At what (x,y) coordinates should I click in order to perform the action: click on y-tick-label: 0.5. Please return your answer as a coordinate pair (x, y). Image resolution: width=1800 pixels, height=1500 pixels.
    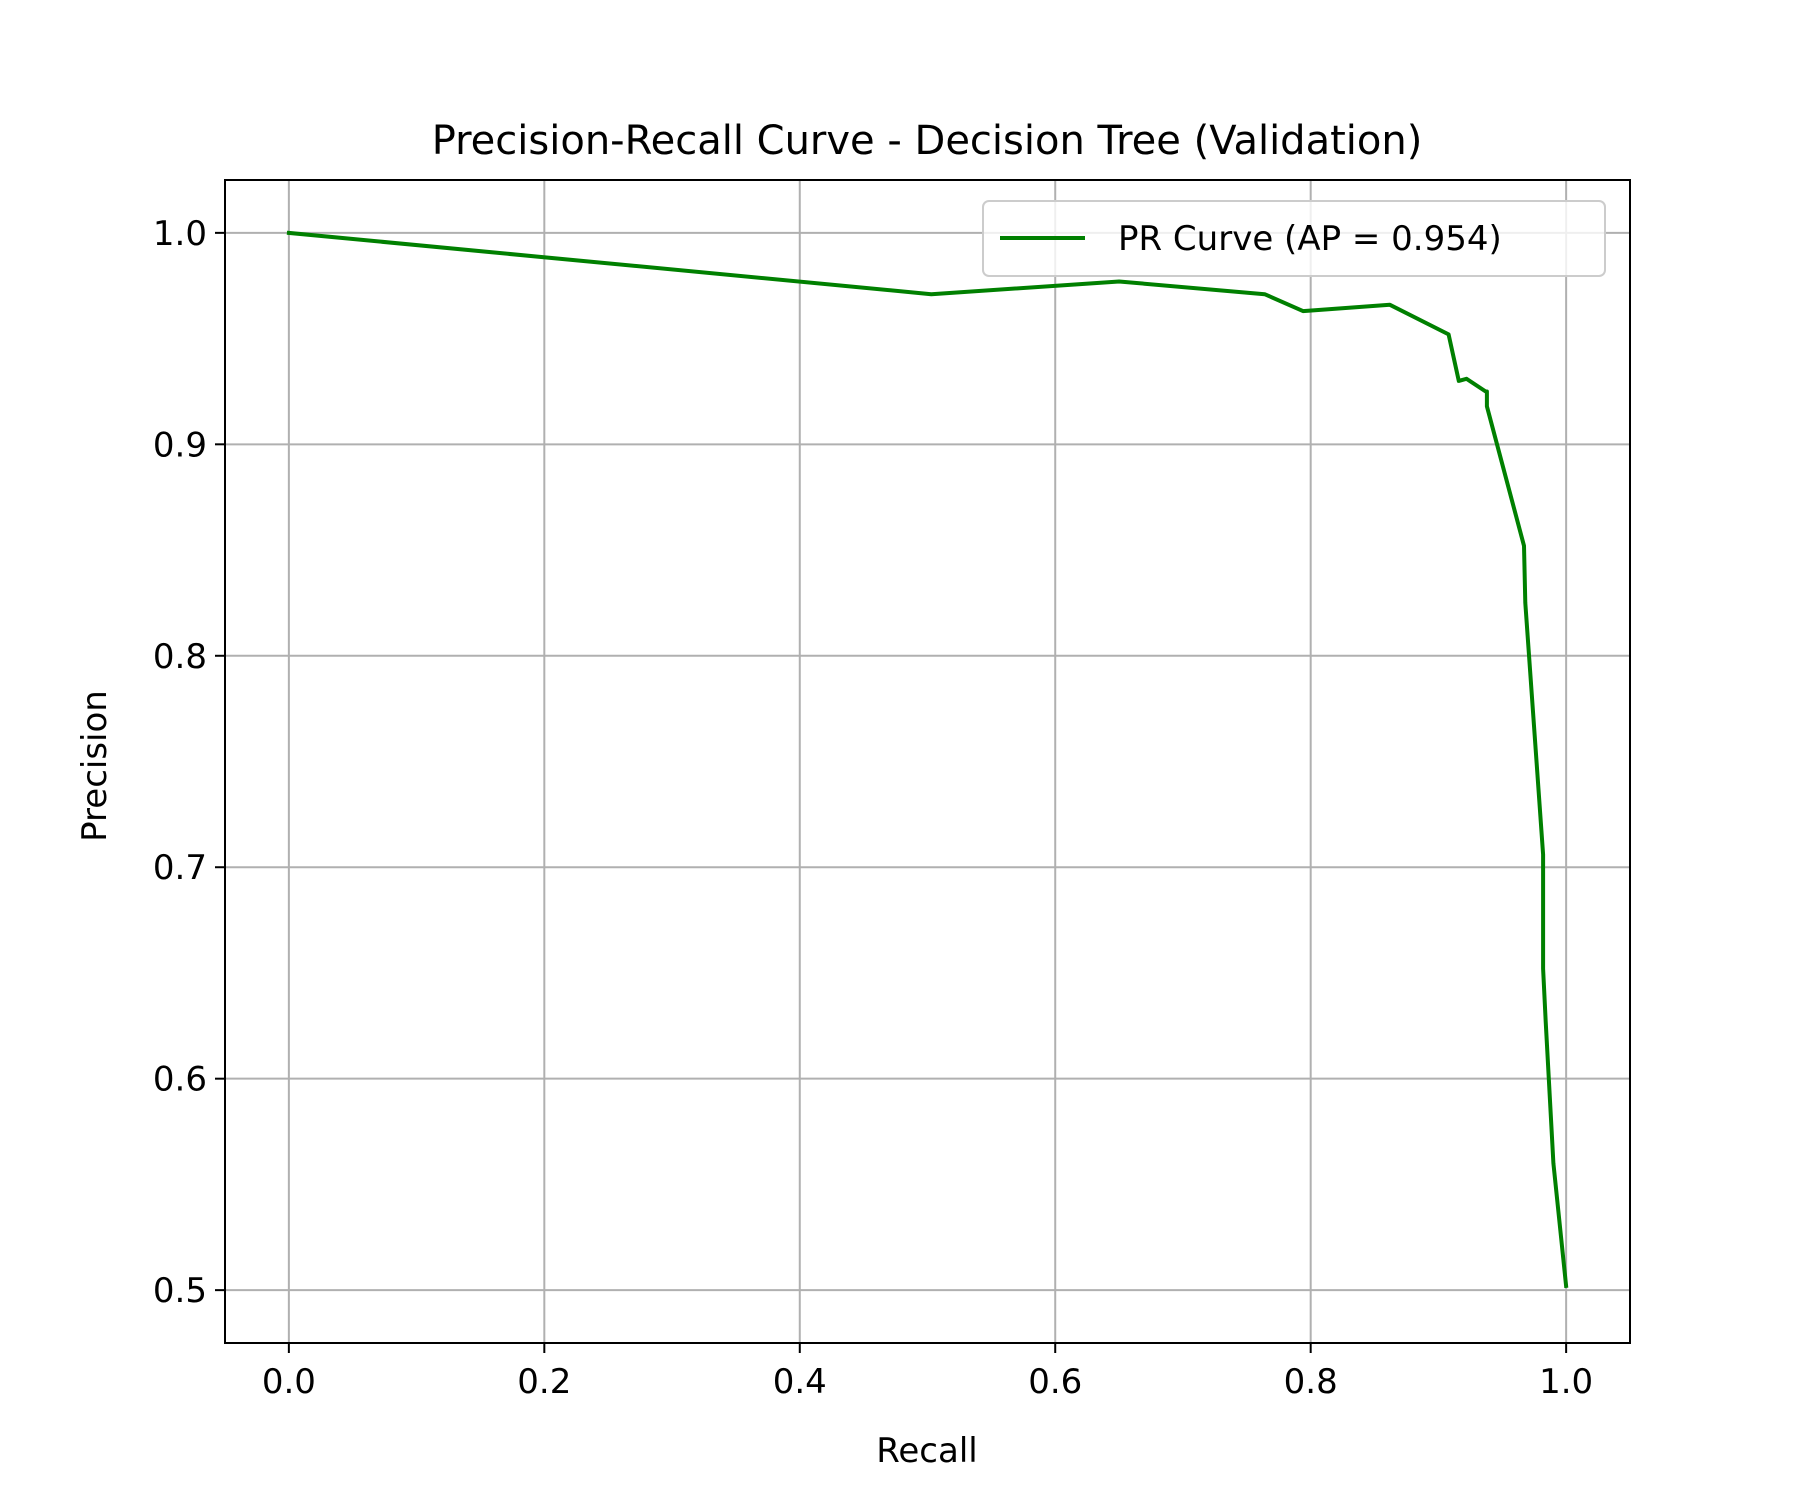
    Looking at the image, I should click on (180, 1291).